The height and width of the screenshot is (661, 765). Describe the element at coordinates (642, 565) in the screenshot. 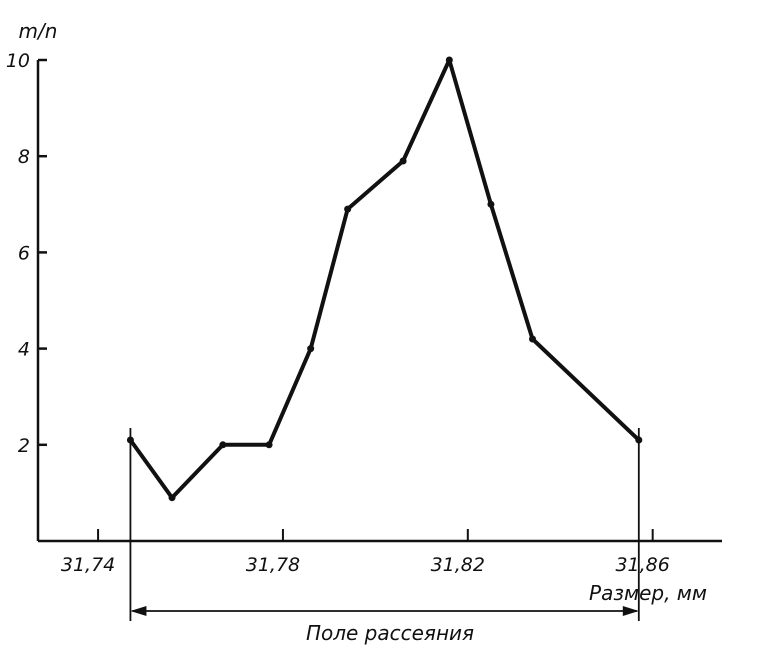

I see `x-tick-label: 31,86` at that location.